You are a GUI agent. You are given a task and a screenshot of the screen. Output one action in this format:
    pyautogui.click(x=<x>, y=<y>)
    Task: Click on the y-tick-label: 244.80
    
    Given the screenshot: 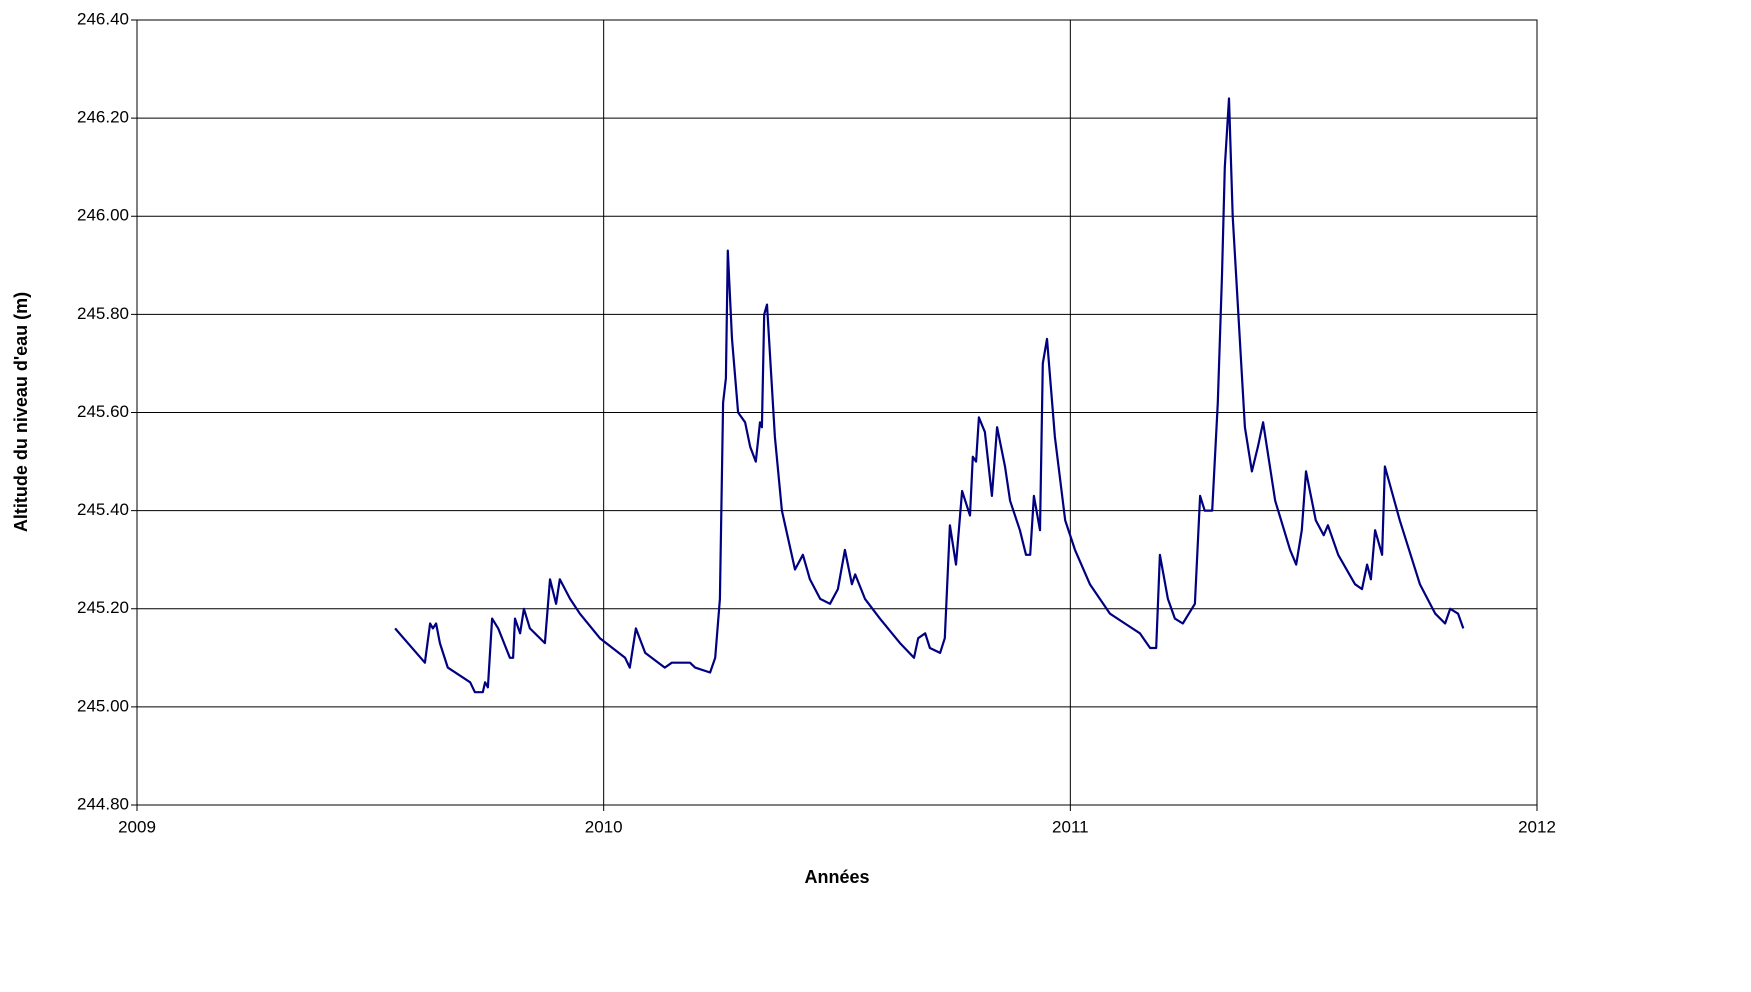 What is the action you would take?
    pyautogui.click(x=103, y=803)
    